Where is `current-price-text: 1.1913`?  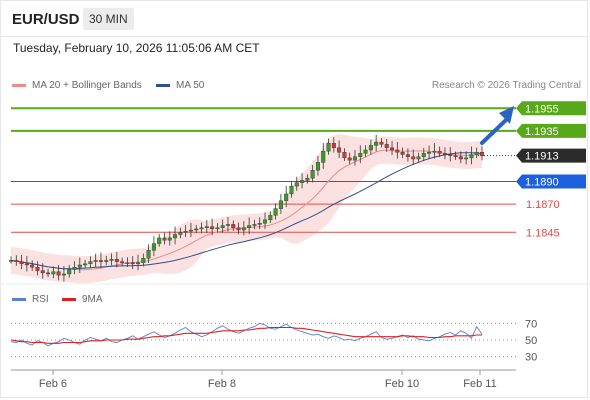 current-price-text: 1.1913 is located at coordinates (542, 157).